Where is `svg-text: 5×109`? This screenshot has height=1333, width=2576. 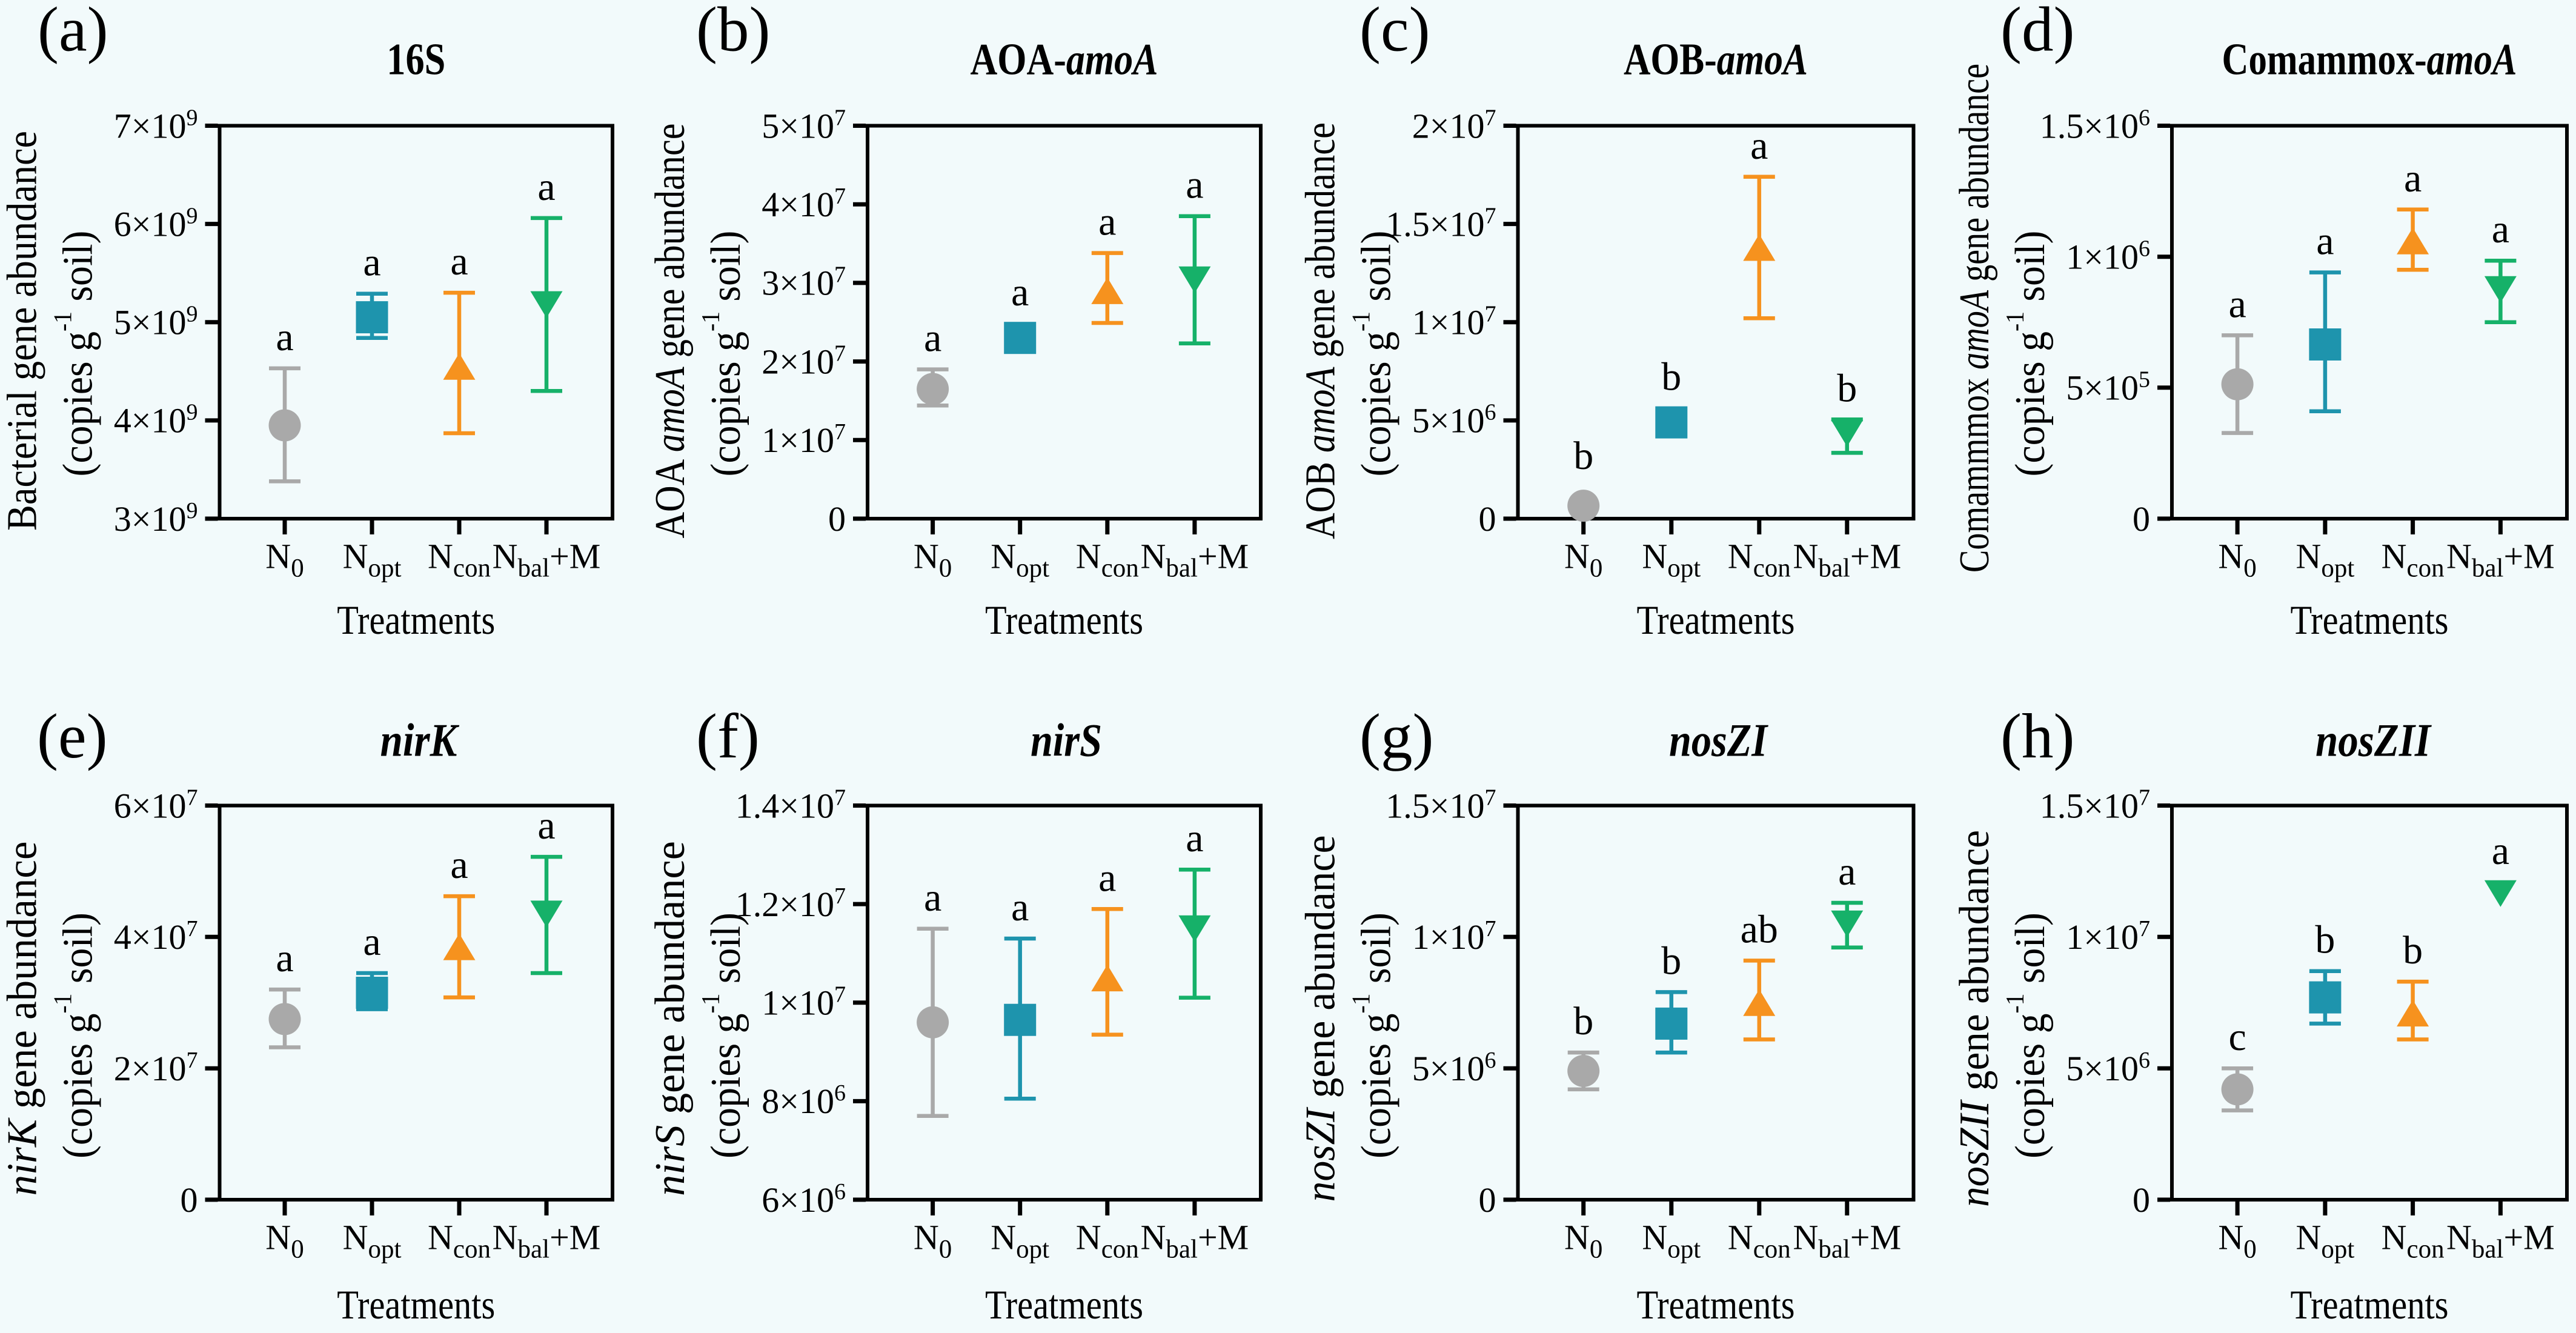
svg-text: 5×109 is located at coordinates (156, 322).